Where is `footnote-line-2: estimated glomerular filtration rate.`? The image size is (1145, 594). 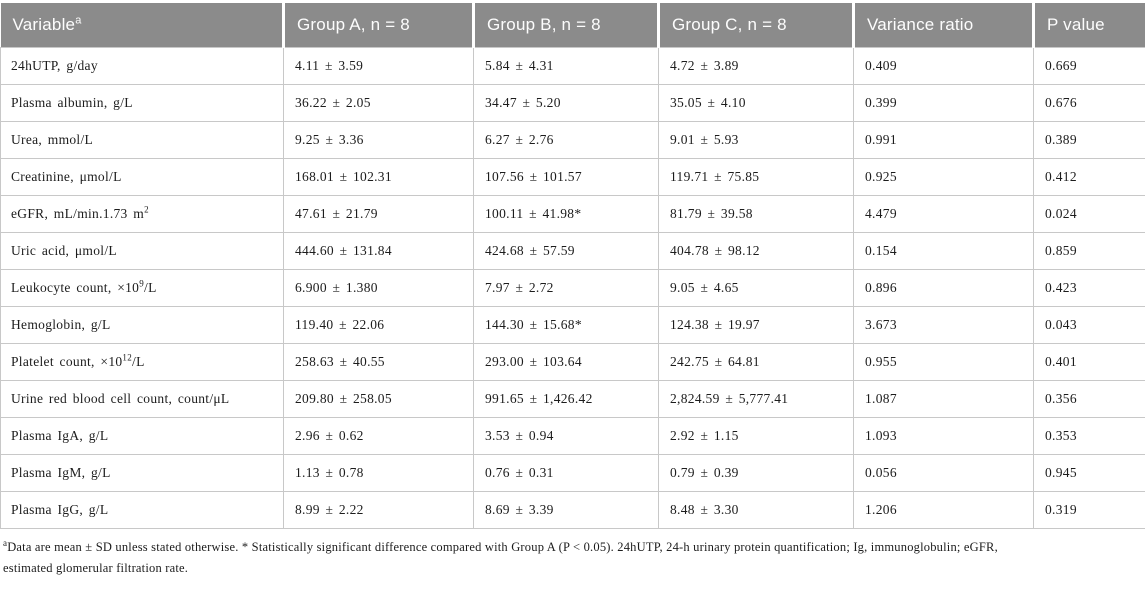 footnote-line-2: estimated glomerular filtration rate. is located at coordinates (96, 567).